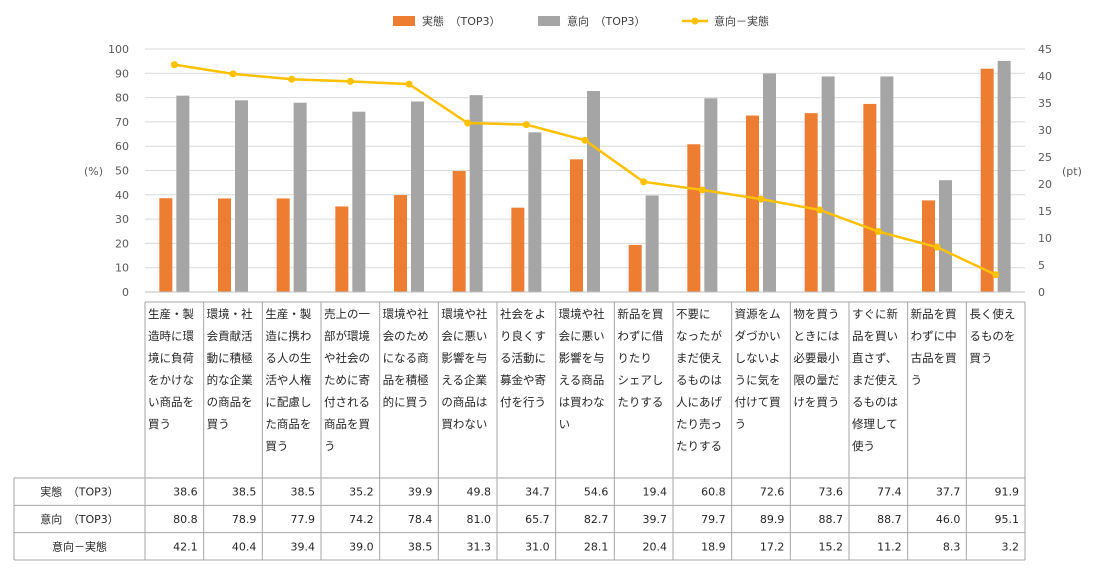 Image resolution: width=1093 pixels, height=571 pixels. Describe the element at coordinates (758, 402) in the screenshot. I see `category-label-line: 付けて買` at that location.